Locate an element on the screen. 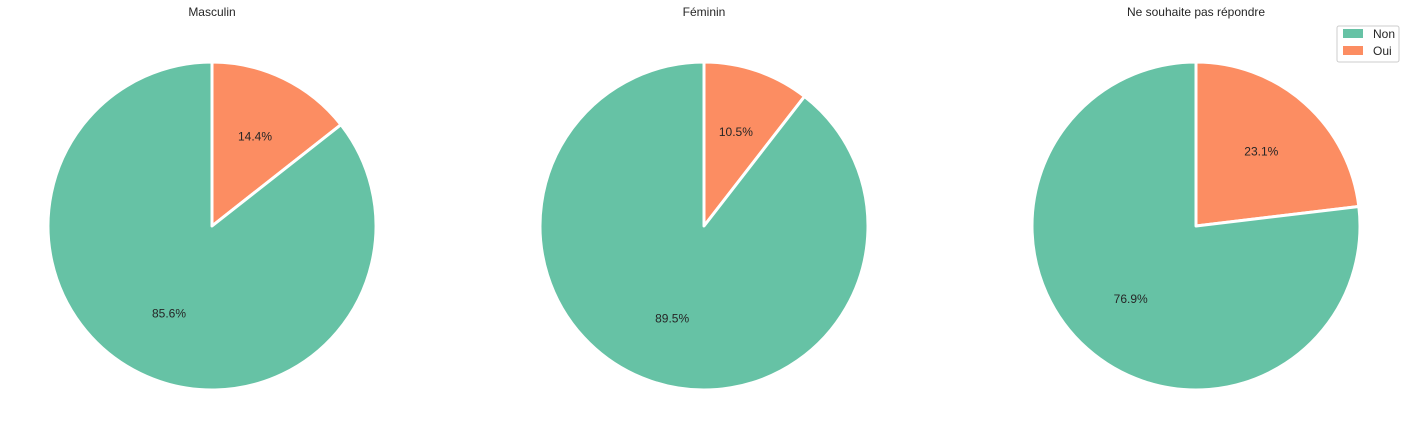 The image size is (1409, 438). pie-percent-label-oui: 14.4% is located at coordinates (255, 137).